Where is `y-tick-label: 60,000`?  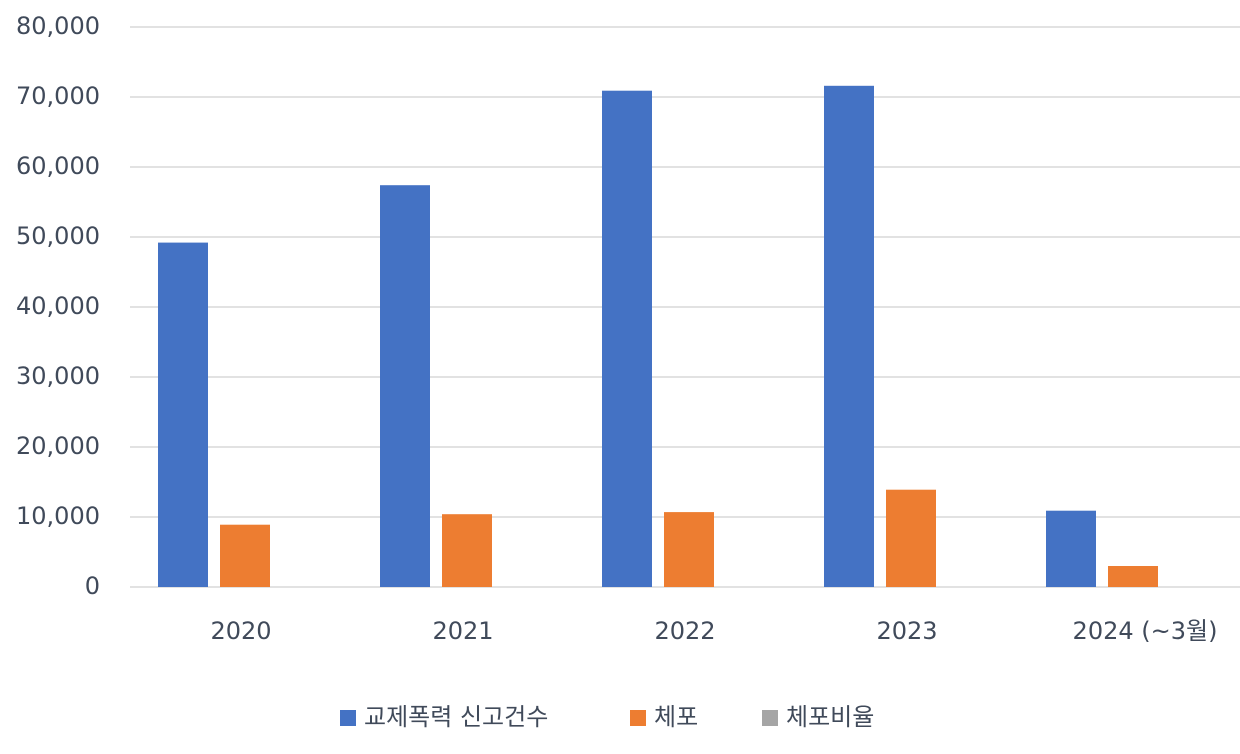 y-tick-label: 60,000 is located at coordinates (58, 166).